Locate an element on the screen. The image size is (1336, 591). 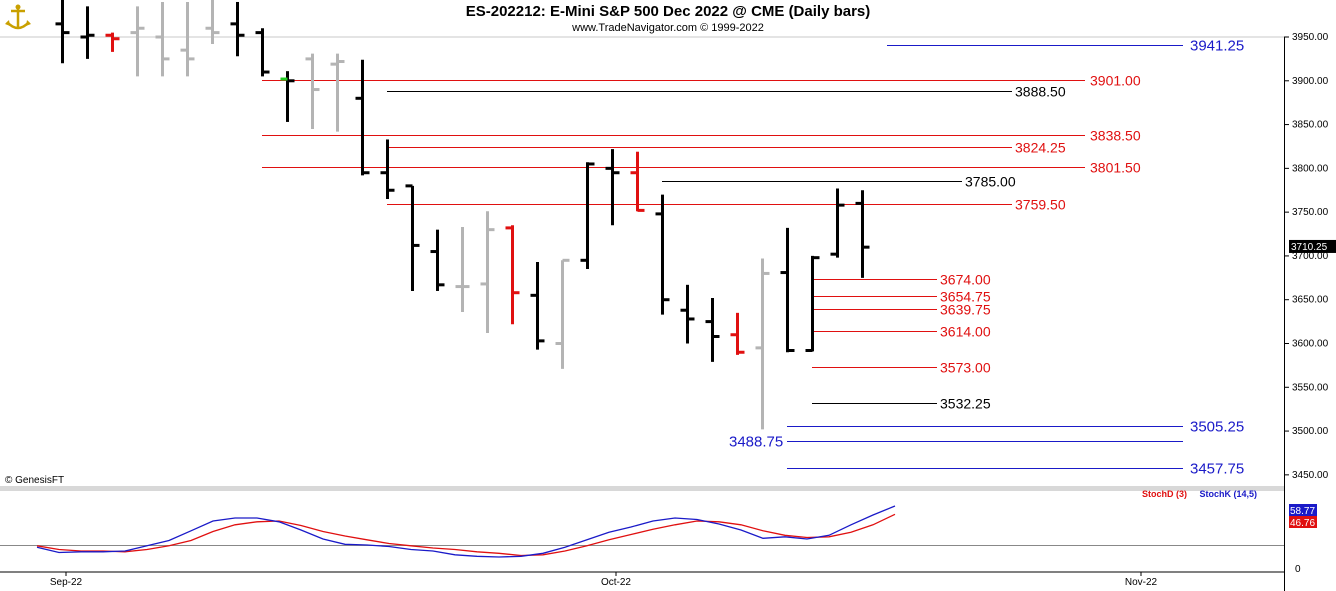
x-tick-label: Nov-22 is located at coordinates (1141, 582).